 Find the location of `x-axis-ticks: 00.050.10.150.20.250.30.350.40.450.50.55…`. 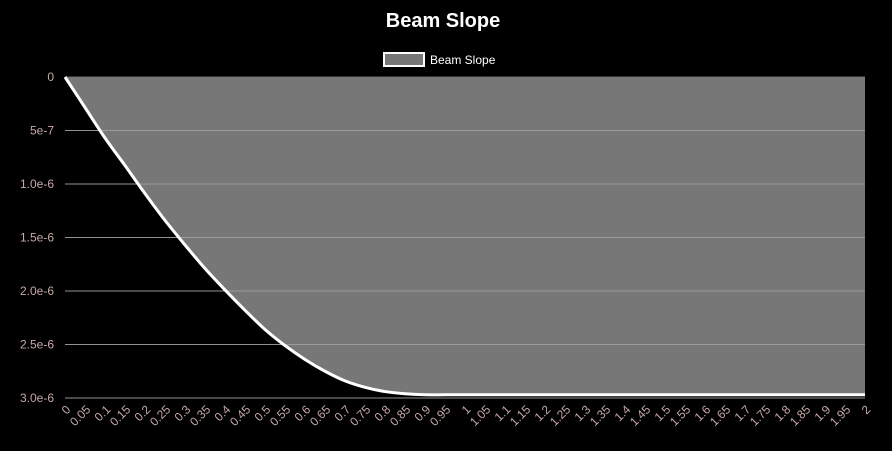

x-axis-ticks: 00.050.10.150.20.250.30.350.40.450.50.55… is located at coordinates (466, 415).